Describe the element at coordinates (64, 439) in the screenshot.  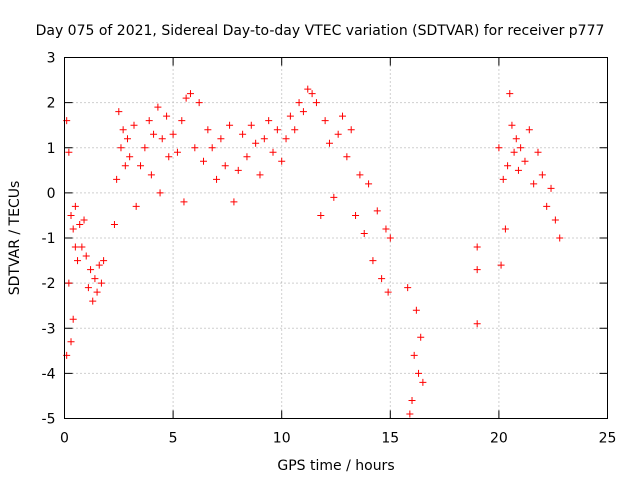
I see `x-tick-label: 0` at that location.